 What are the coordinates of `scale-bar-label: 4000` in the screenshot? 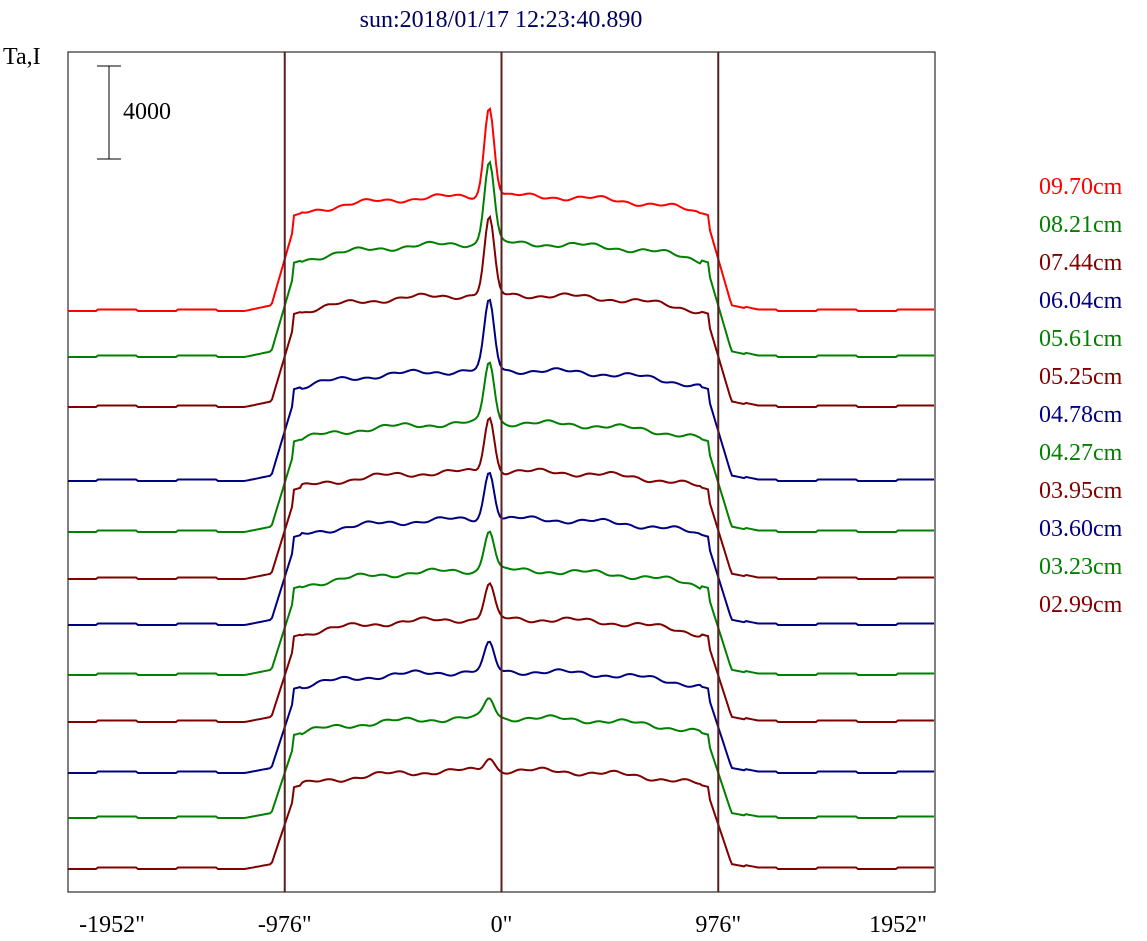 It's located at (147, 112).